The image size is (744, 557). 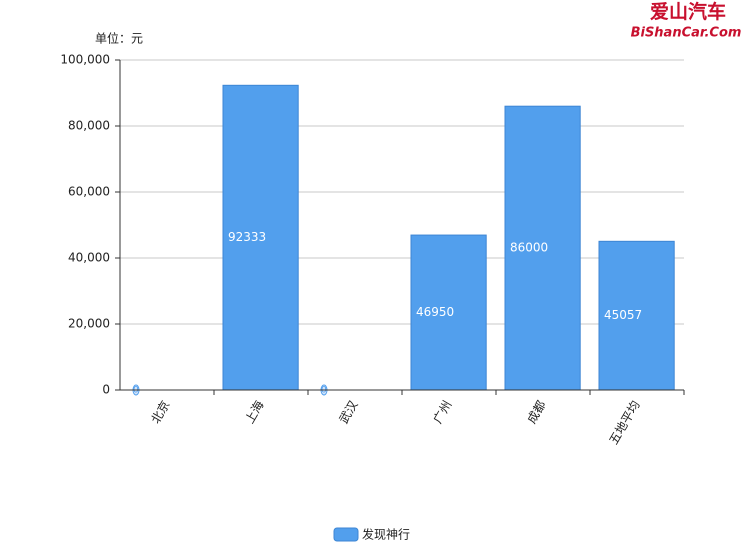 I want to click on x-tick-label: 北京, so click(x=160, y=412).